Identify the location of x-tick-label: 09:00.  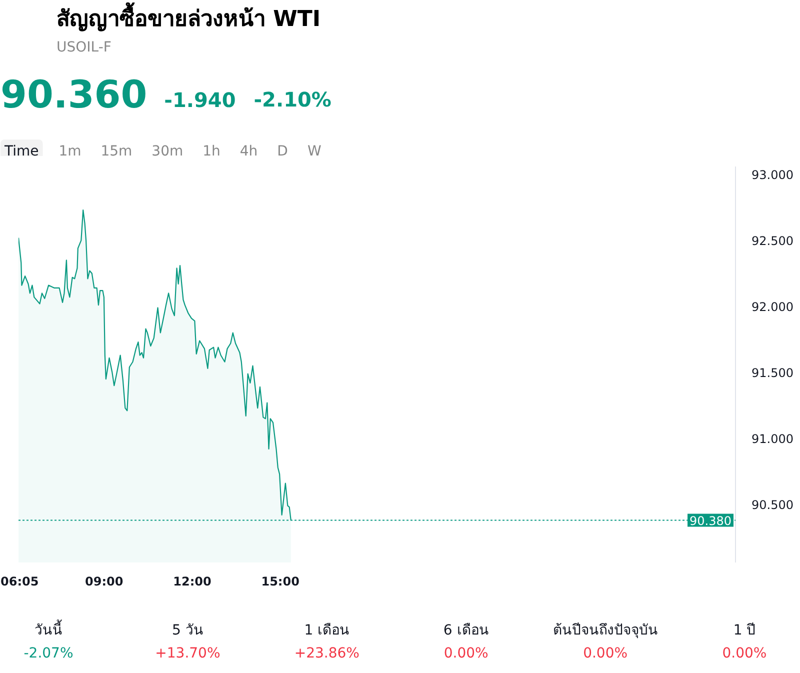
(104, 581).